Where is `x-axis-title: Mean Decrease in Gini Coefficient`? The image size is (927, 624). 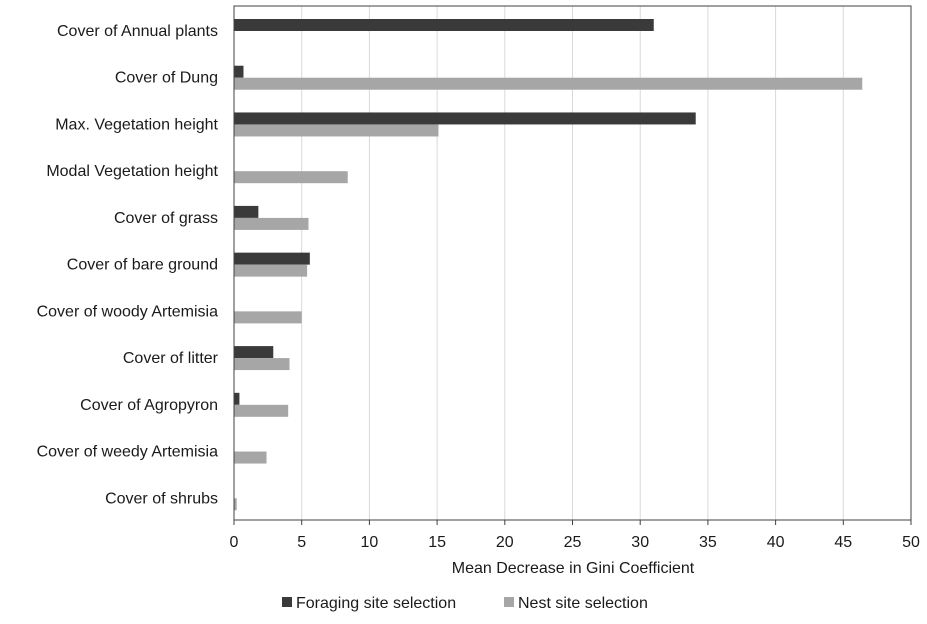 x-axis-title: Mean Decrease in Gini Coefficient is located at coordinates (573, 568).